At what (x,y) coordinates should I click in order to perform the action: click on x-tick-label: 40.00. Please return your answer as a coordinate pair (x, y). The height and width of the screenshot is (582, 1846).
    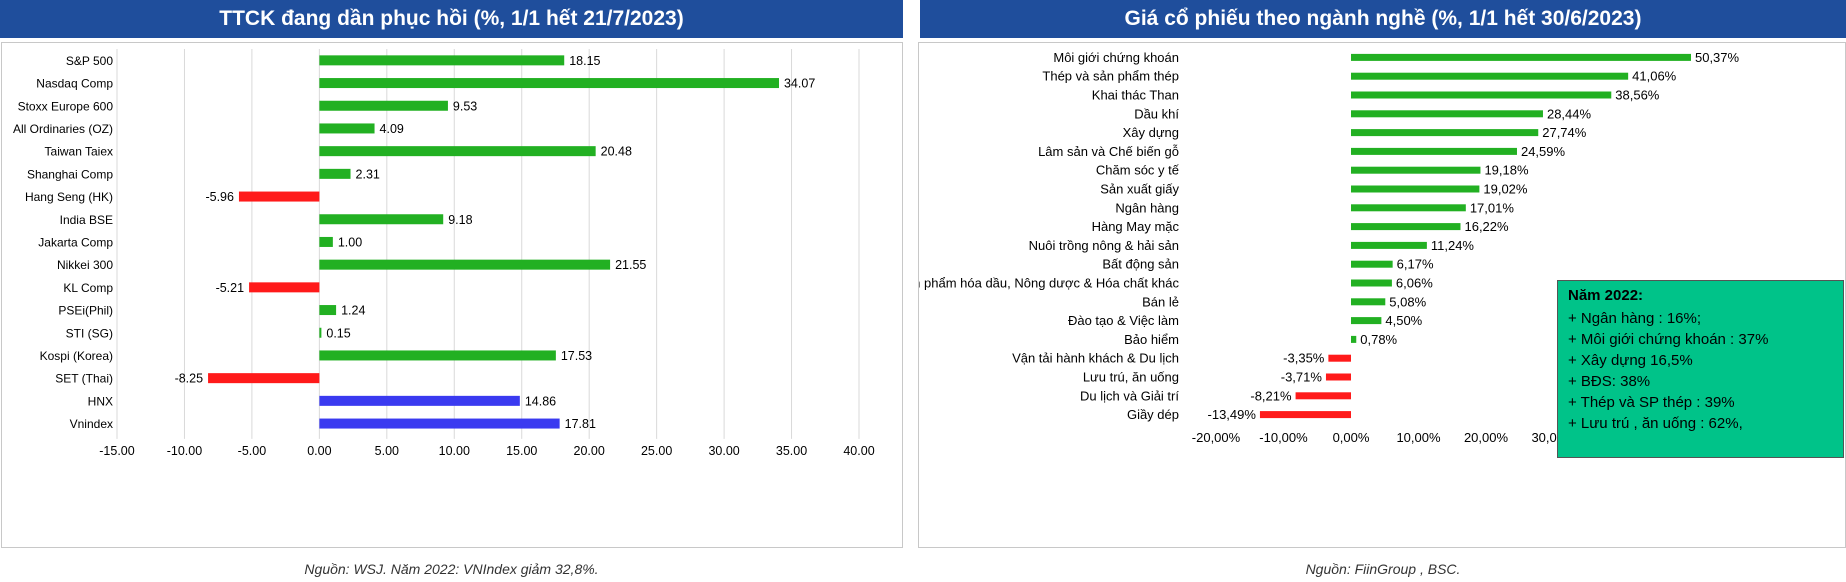
    Looking at the image, I should click on (858, 451).